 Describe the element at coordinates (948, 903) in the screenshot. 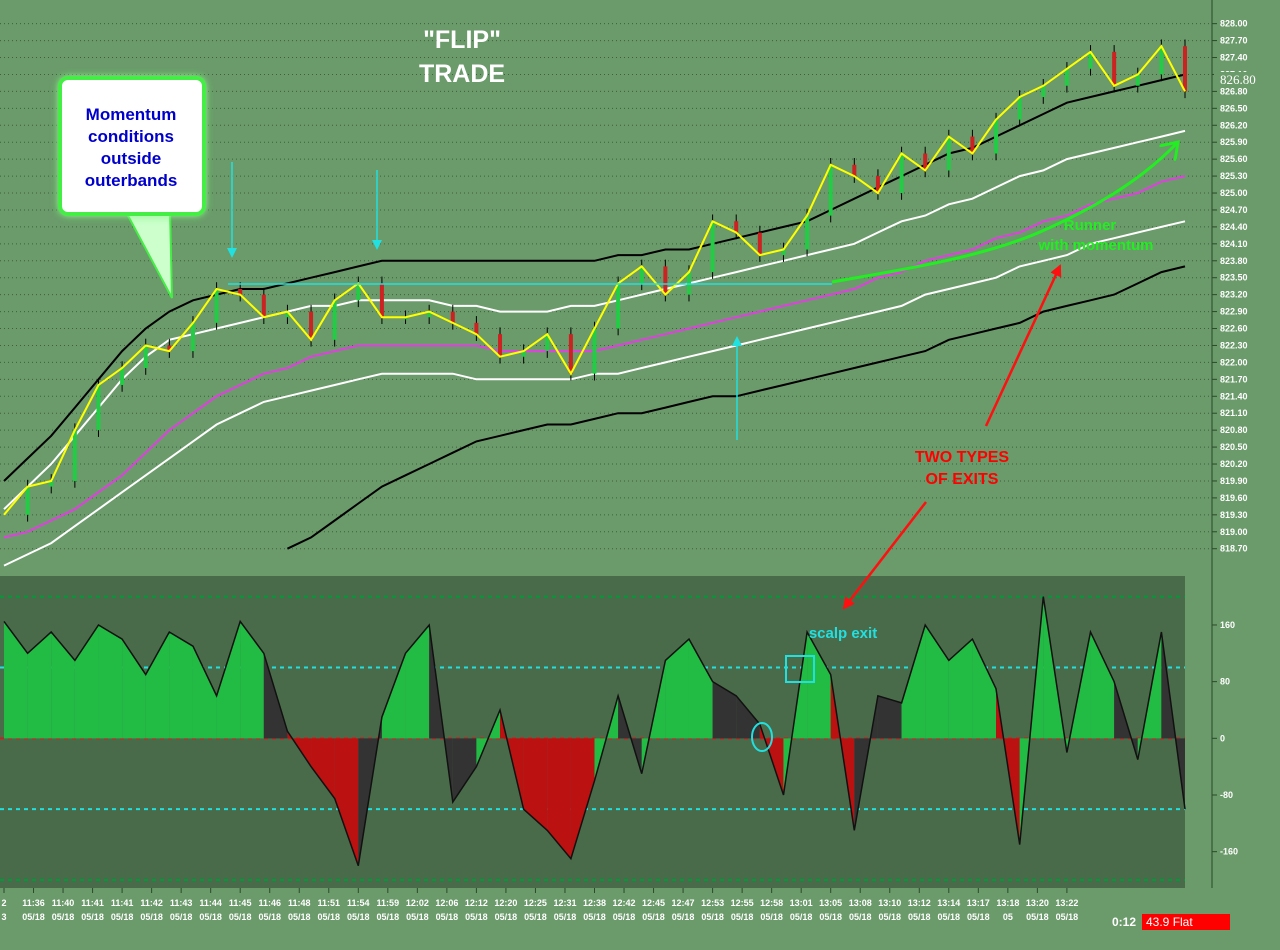

I see `time-tick-label: 13:14` at that location.